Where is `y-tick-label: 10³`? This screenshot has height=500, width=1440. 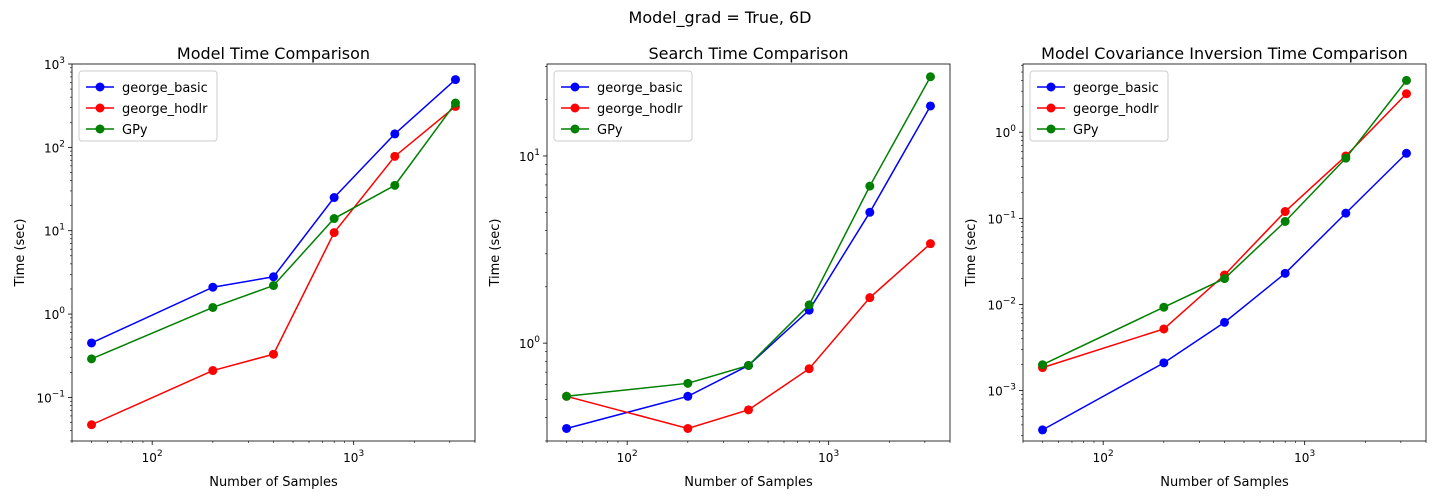
y-tick-label: 10³ is located at coordinates (54, 64).